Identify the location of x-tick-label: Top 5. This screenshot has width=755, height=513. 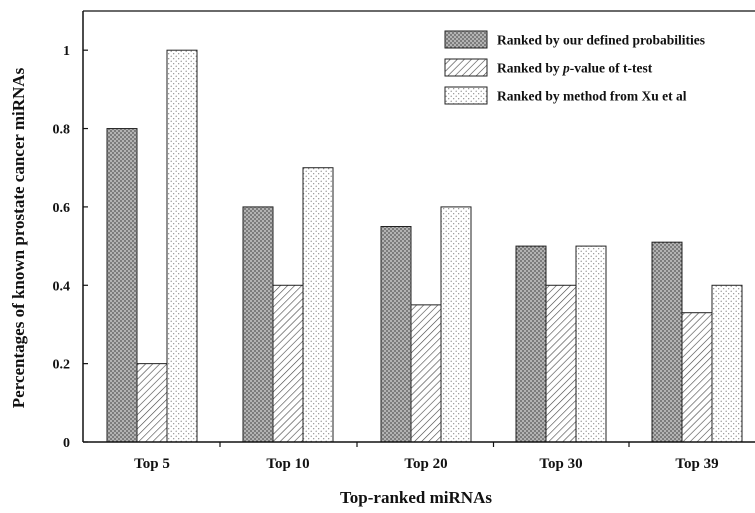
(152, 464).